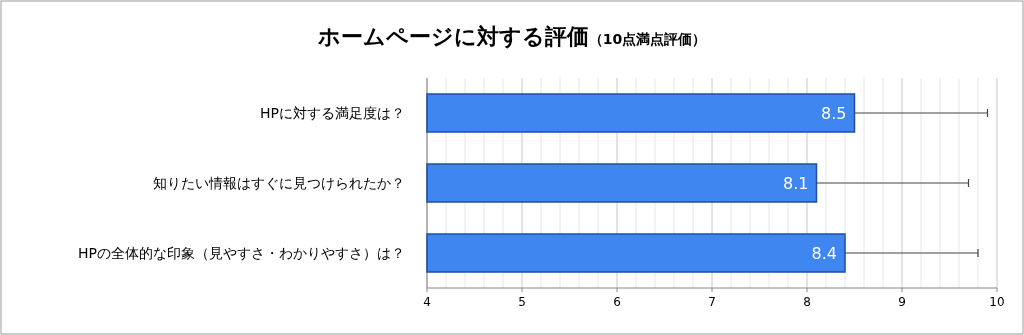  I want to click on data-label: 8.5, so click(834, 113).